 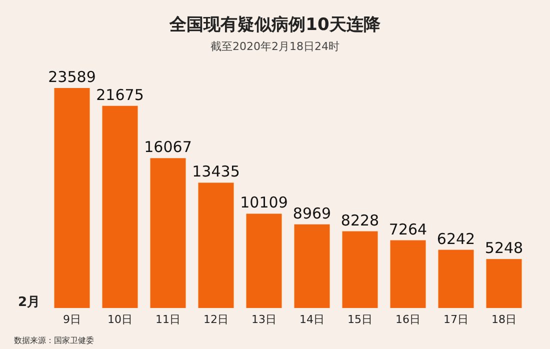 I want to click on x-tick-label: 10日, so click(x=120, y=319).